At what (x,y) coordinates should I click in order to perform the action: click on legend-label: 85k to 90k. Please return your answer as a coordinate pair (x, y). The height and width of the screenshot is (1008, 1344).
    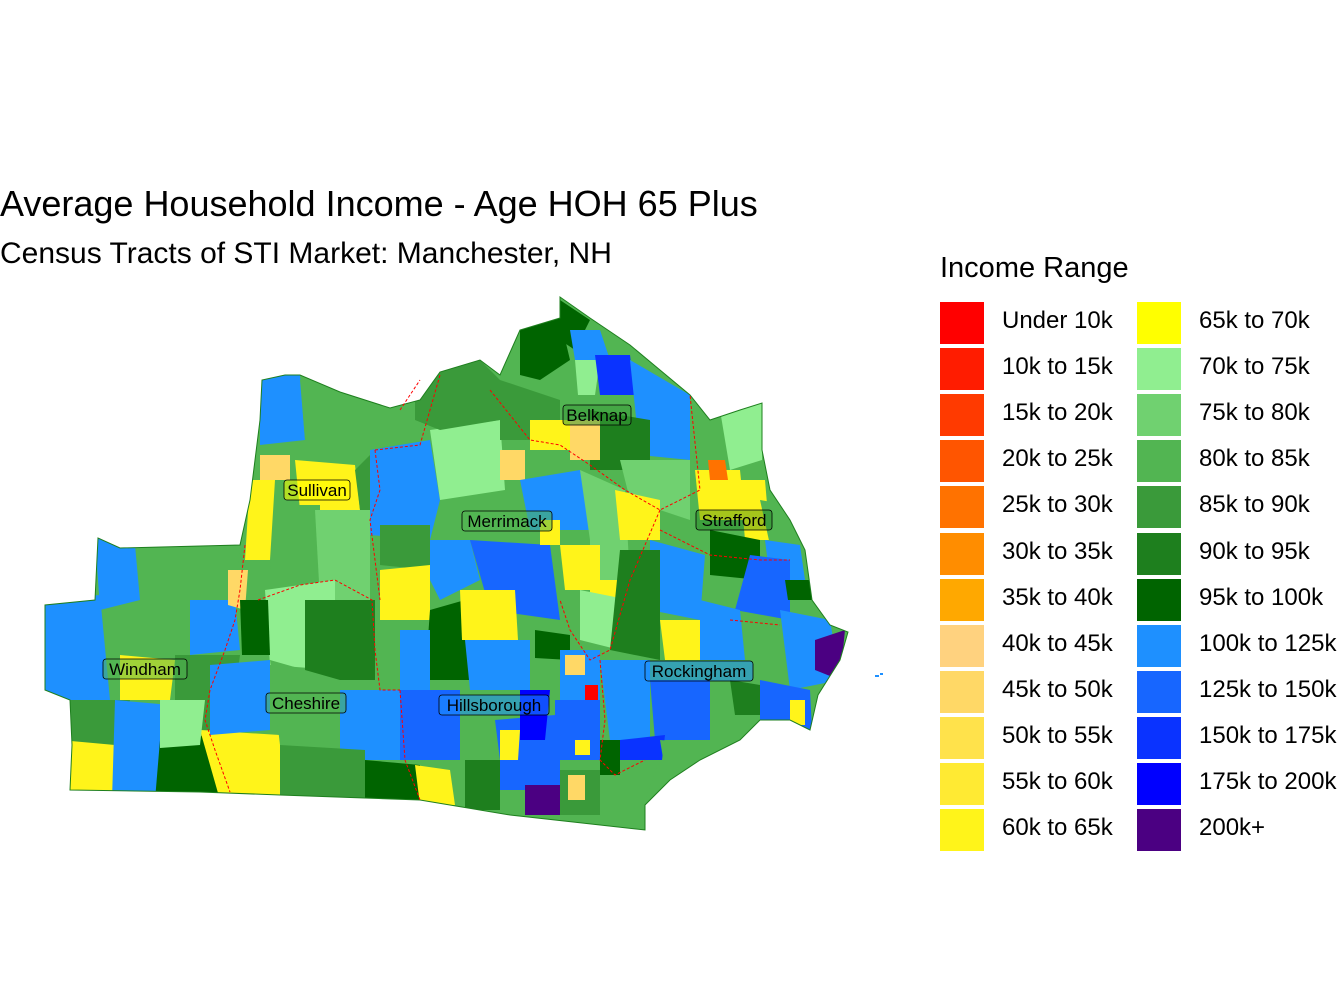
    Looking at the image, I should click on (1254, 505).